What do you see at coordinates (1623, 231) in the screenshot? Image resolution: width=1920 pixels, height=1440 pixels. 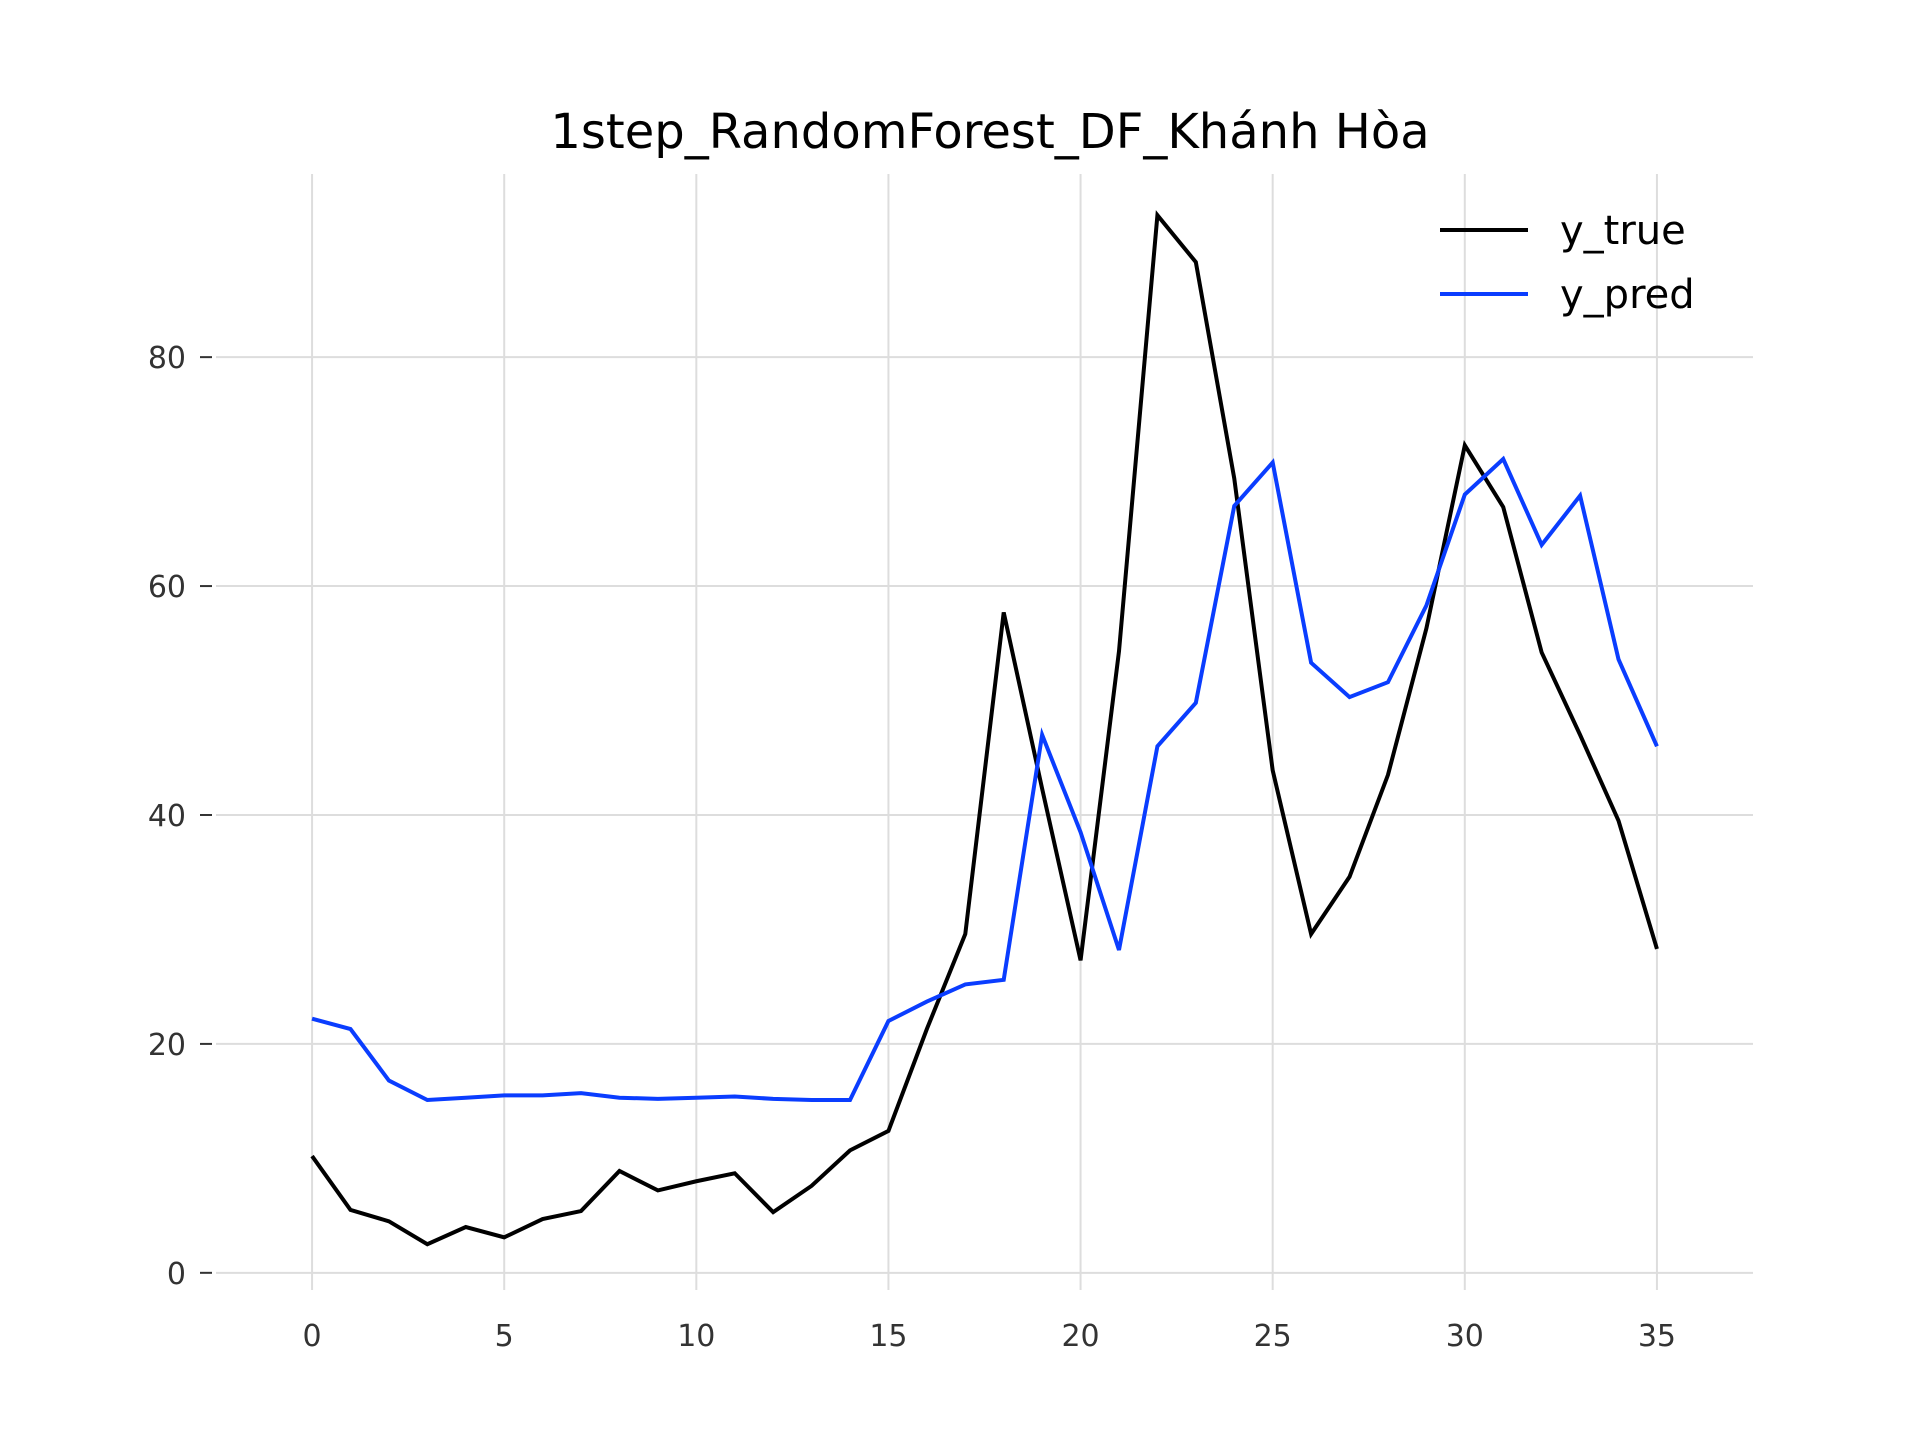 I see `legend-label: y_true` at bounding box center [1623, 231].